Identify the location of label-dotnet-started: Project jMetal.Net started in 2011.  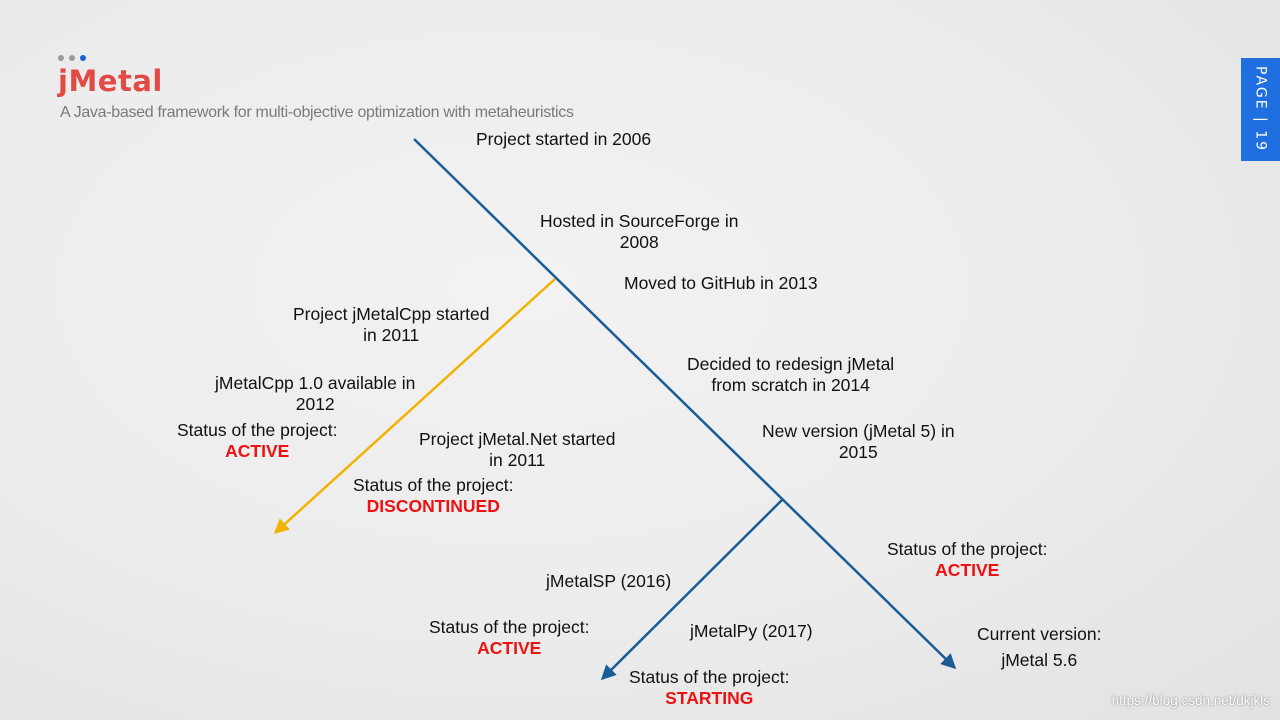
(517, 439).